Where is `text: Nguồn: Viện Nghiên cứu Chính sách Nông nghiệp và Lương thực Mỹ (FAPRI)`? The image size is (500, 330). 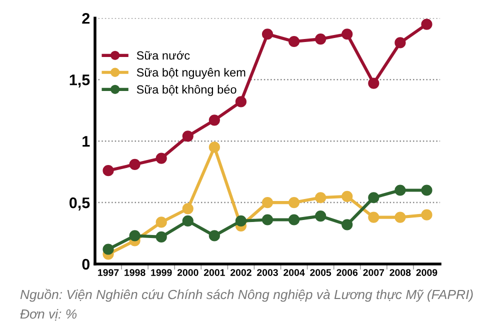
text: Nguồn: Viện Nghiên cứu Chính sách Nông nghiệp và Lương thực Mỹ (FAPRI) is located at coordinates (246, 295).